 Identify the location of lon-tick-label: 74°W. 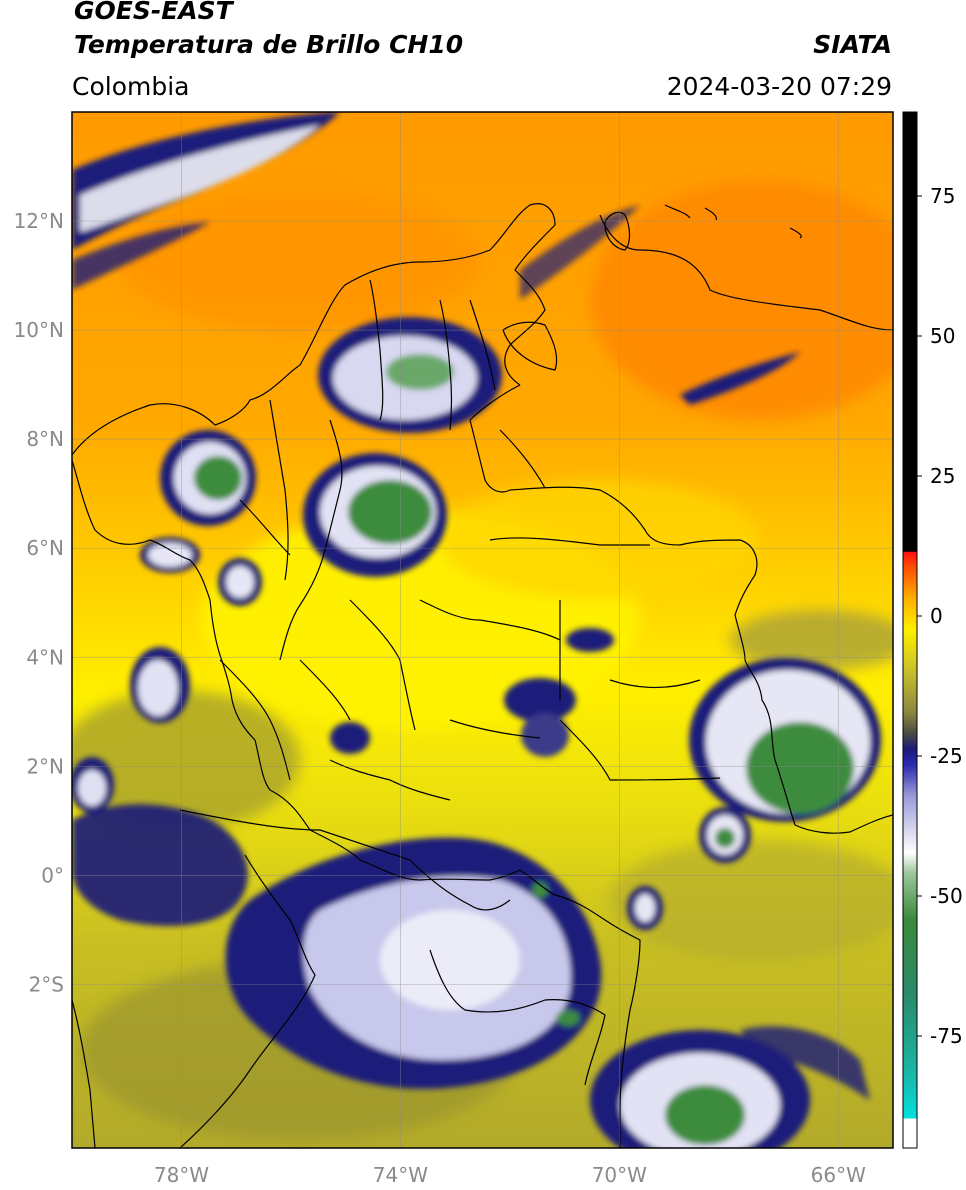
(400, 1175).